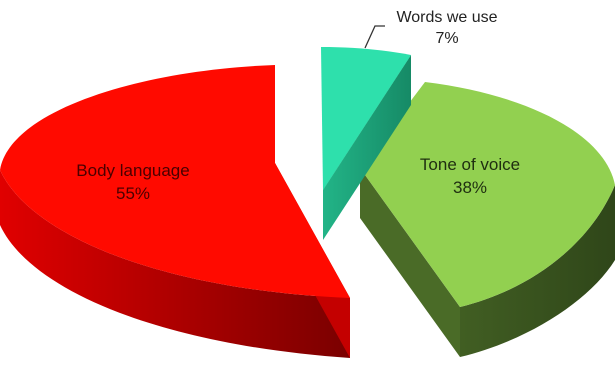 Image resolution: width=615 pixels, height=367 pixels. I want to click on slice-label-body-language: Body language, so click(132, 170).